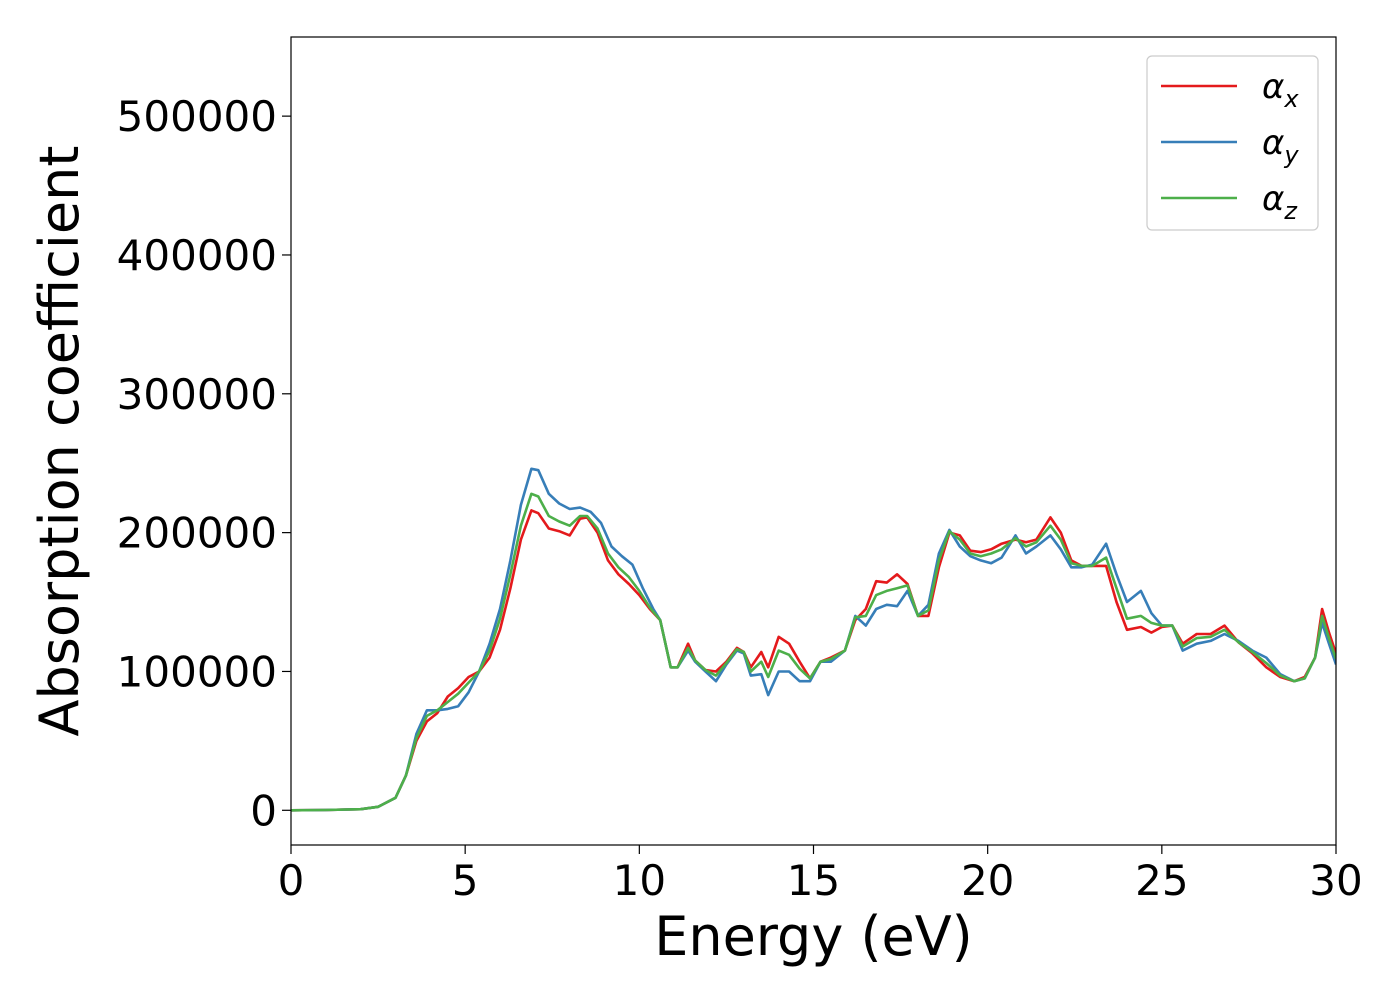 The height and width of the screenshot is (1000, 1400). What do you see at coordinates (1291, 155) in the screenshot?
I see `legend-subscript: y` at bounding box center [1291, 155].